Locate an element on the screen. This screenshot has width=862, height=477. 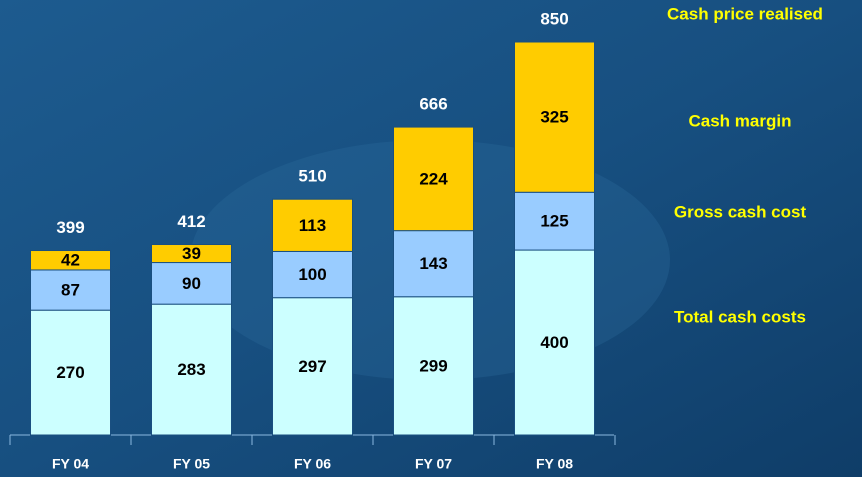
segment-label: 42 is located at coordinates (70, 260).